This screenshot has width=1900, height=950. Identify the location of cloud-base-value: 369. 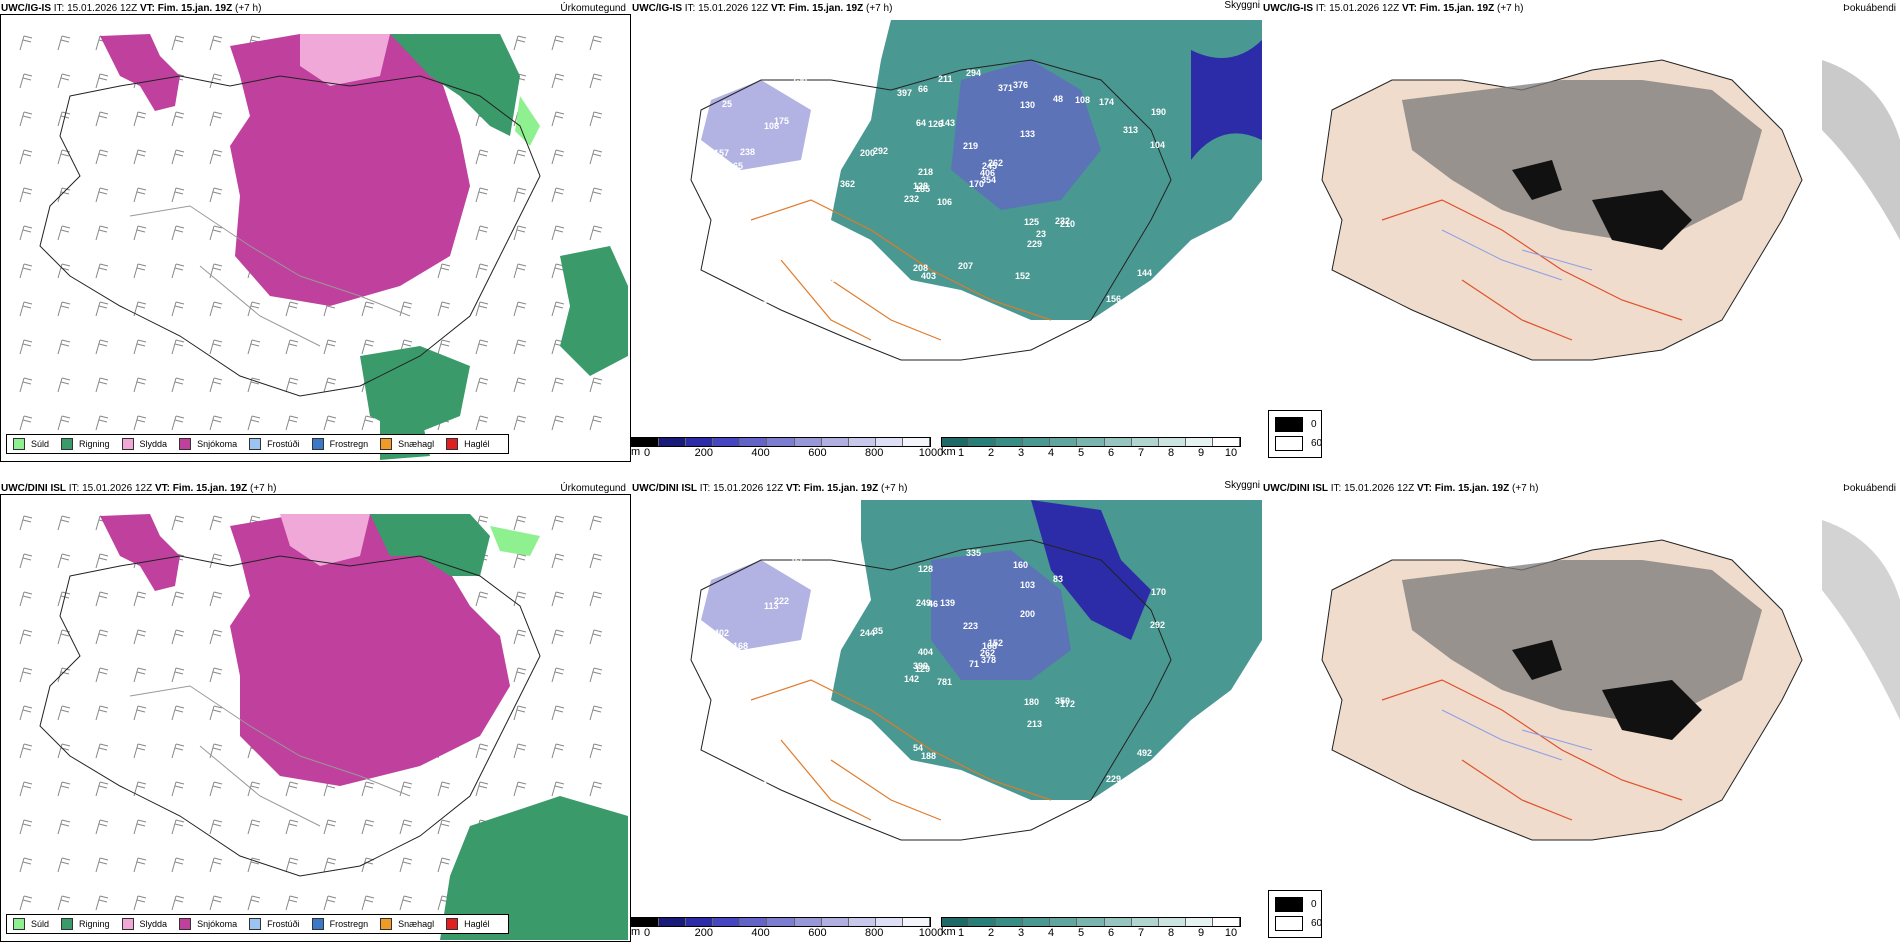
(841, 777).